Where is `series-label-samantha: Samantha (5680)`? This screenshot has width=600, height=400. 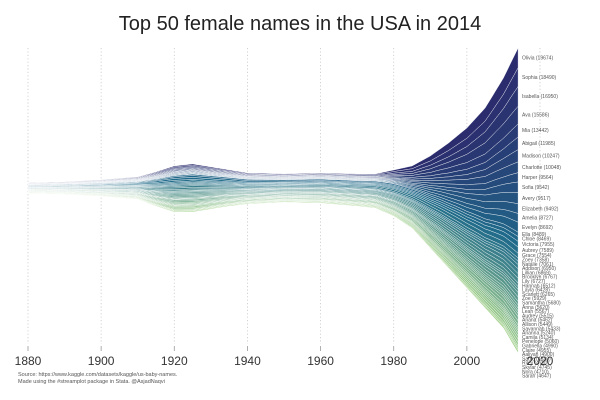
series-label-samantha: Samantha (5680) is located at coordinates (541, 304).